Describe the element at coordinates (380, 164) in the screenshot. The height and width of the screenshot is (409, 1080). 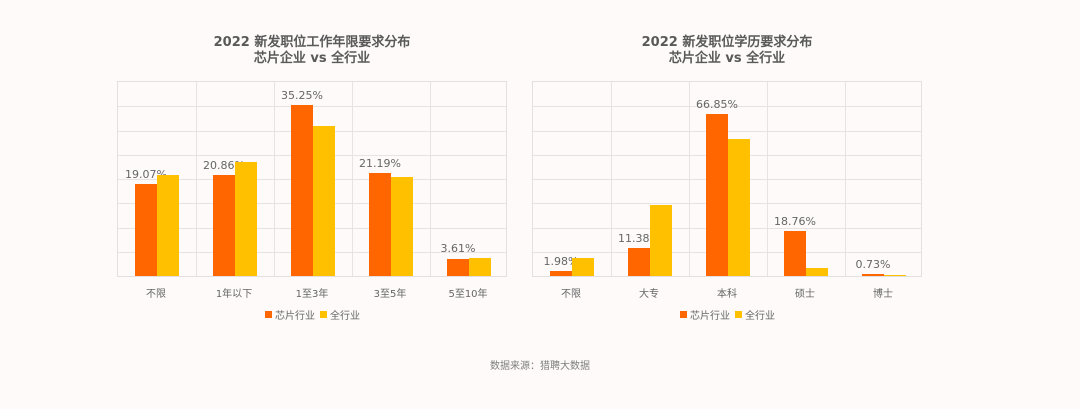
I see `data-label: 21.19%` at that location.